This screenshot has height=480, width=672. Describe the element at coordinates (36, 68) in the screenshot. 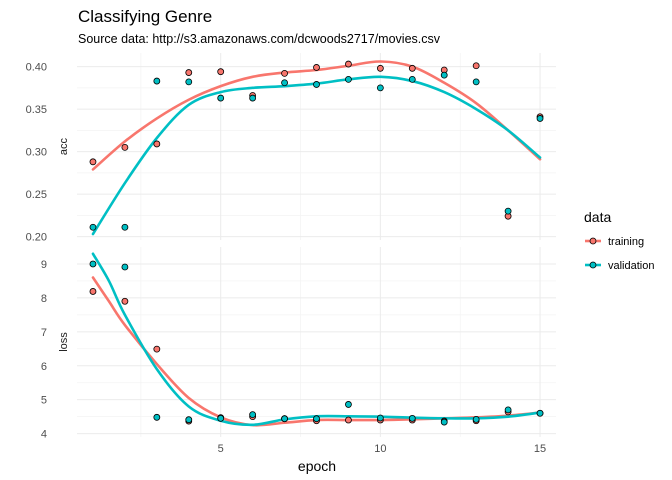

I see `y-tick-label: 0.40` at that location.